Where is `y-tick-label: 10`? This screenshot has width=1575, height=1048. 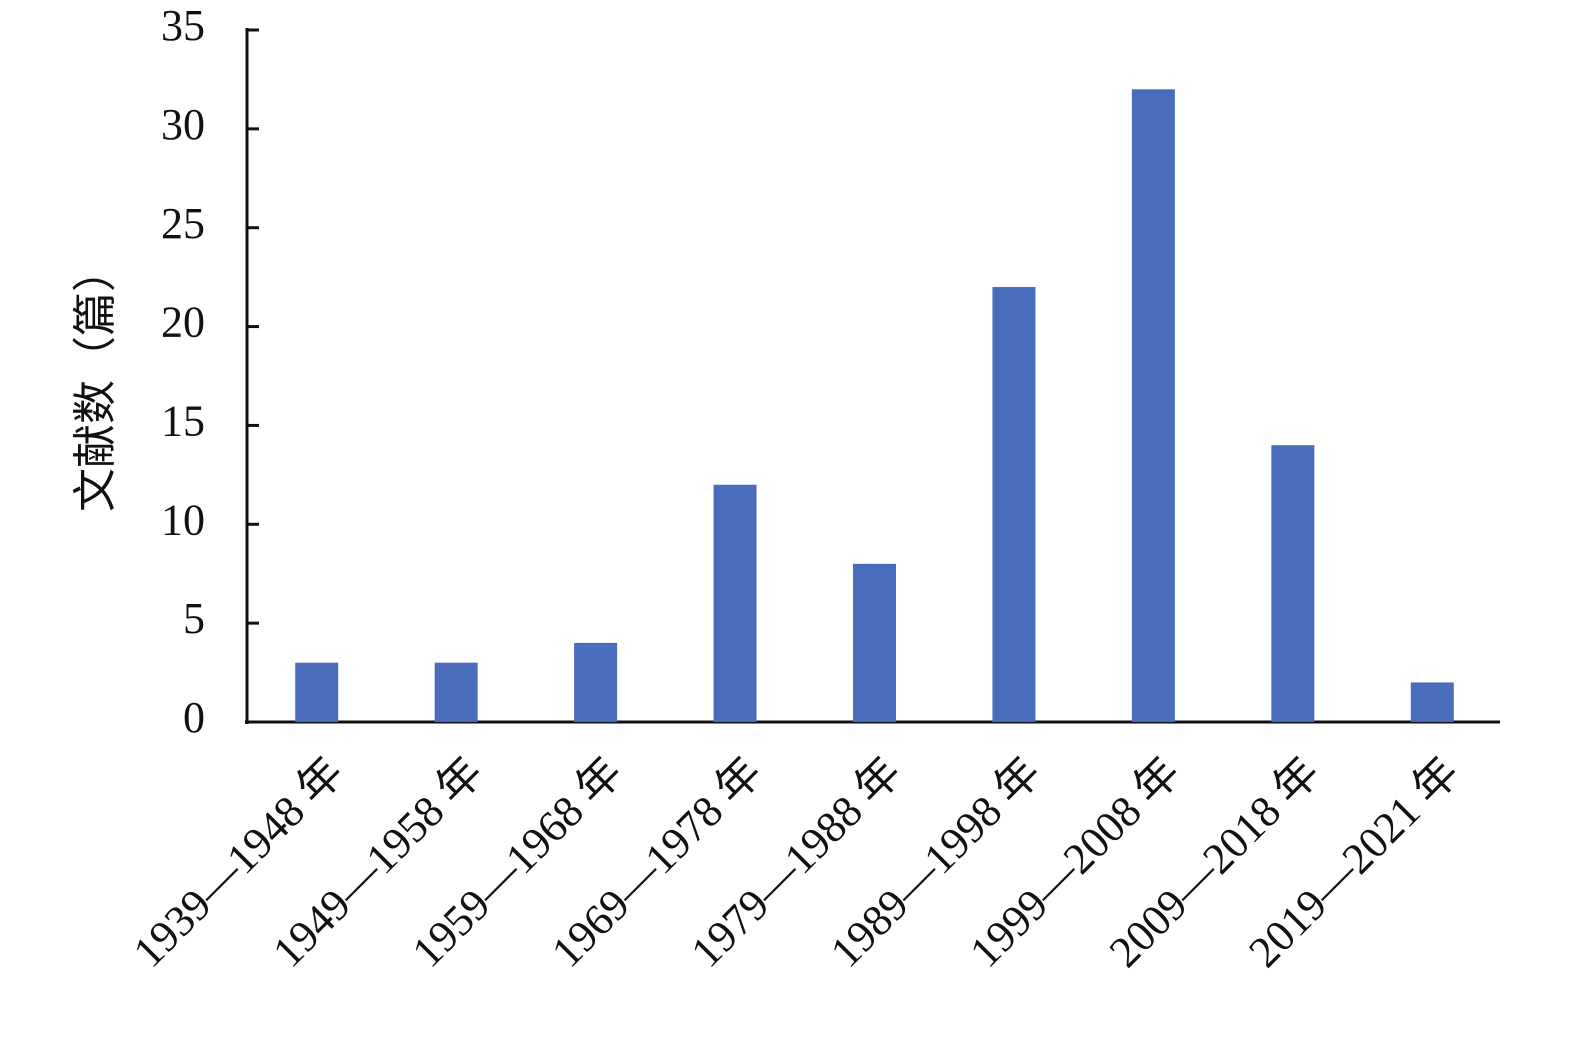
y-tick-label: 10 is located at coordinates (183, 519).